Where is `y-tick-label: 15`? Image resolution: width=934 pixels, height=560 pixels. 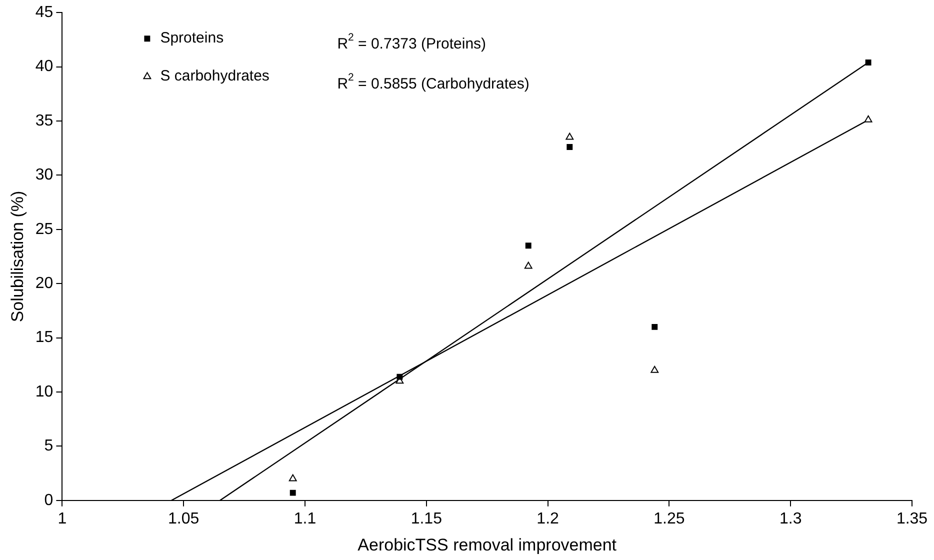
y-tick-label: 15 is located at coordinates (44, 337).